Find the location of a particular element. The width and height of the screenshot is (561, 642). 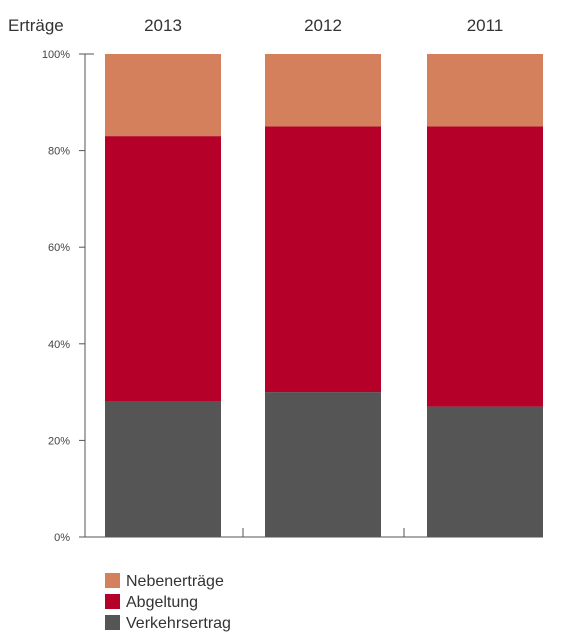

y-tick-label: 60% is located at coordinates (59, 248).